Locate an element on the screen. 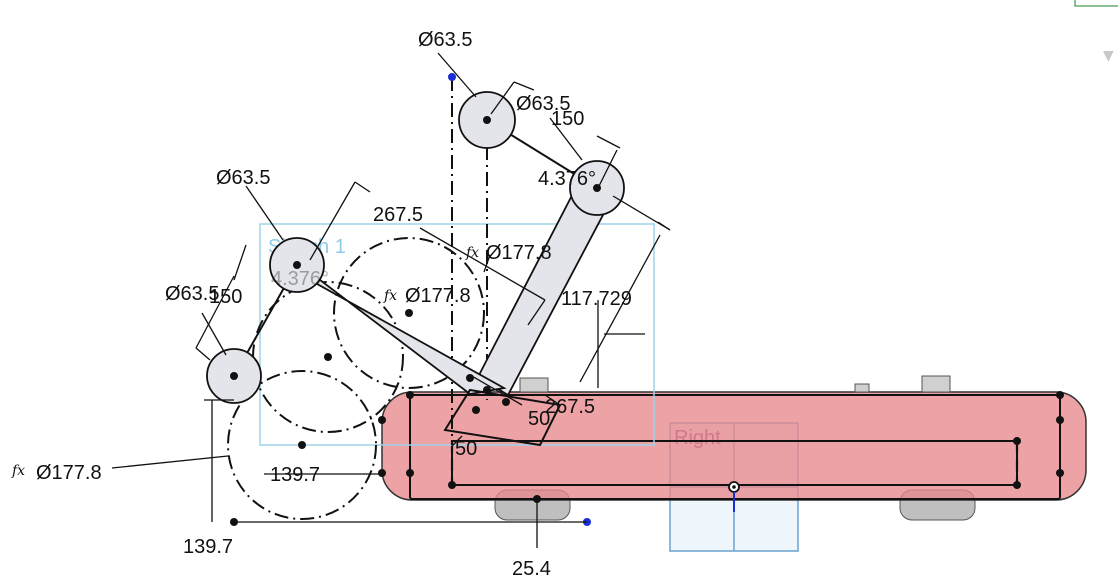 The height and width of the screenshot is (580, 1118). dim-139-inner: 139.7 is located at coordinates (295, 475).